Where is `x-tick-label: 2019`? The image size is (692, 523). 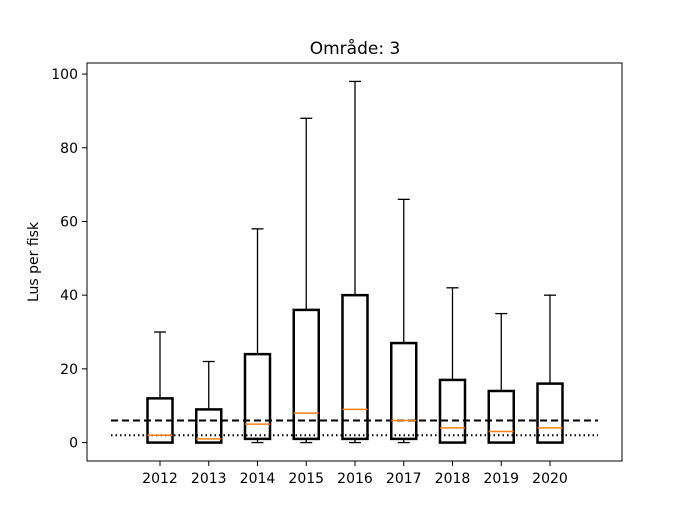 x-tick-label: 2019 is located at coordinates (501, 479).